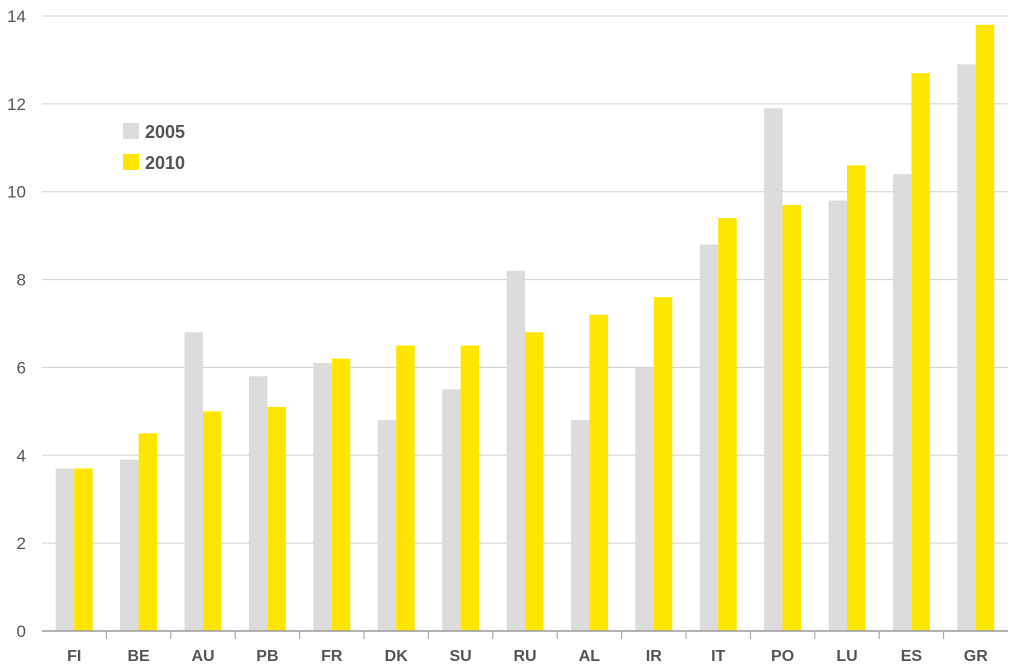  Describe the element at coordinates (74, 656) in the screenshot. I see `x-tick-label: FI` at that location.